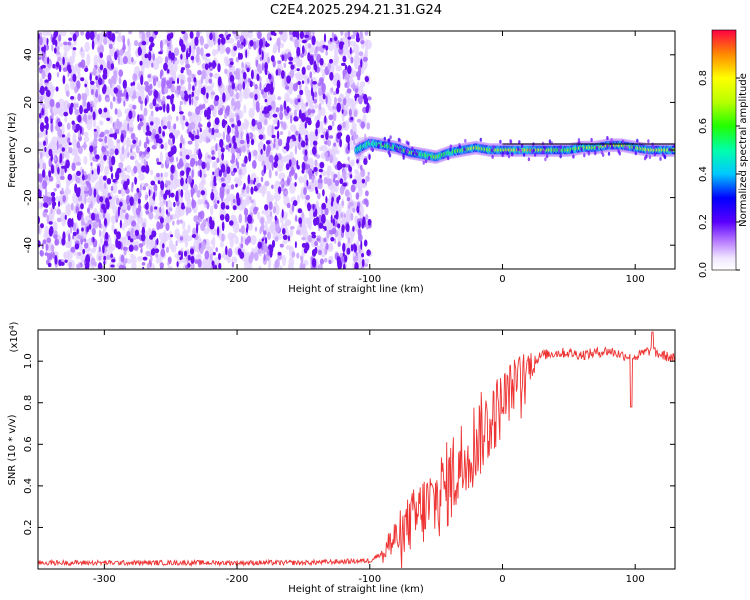 The height and width of the screenshot is (600, 750). What do you see at coordinates (514, 150) in the screenshot?
I see `signal-track` at bounding box center [514, 150].